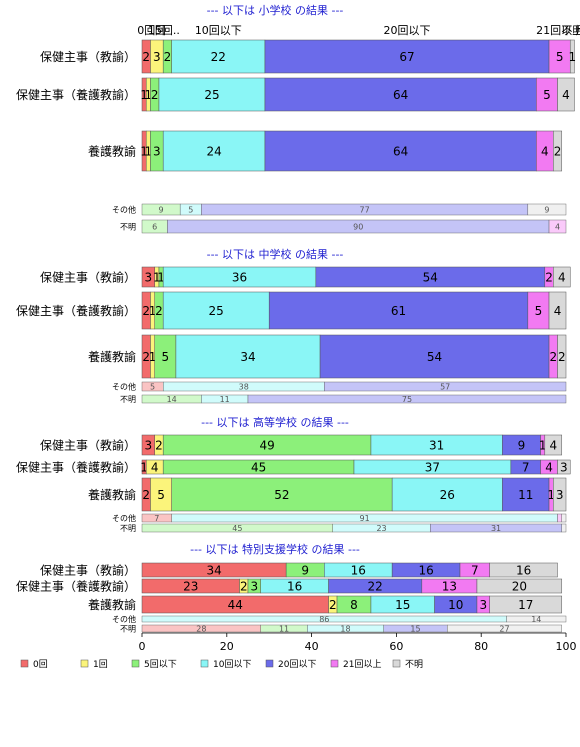  I want to click on section-title-2: --- 以下は 高等学校 の結果 ---, so click(275, 422).